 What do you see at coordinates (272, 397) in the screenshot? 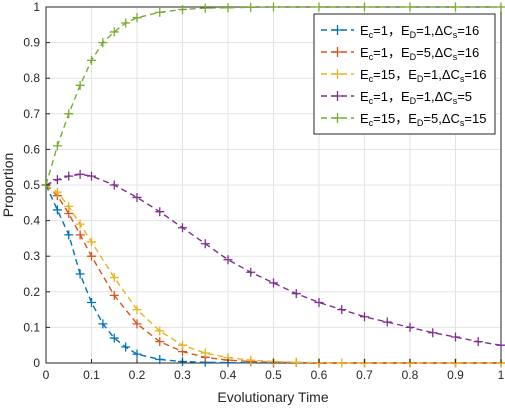
I see `x-axis-label: Evolutionary Time` at bounding box center [272, 397].